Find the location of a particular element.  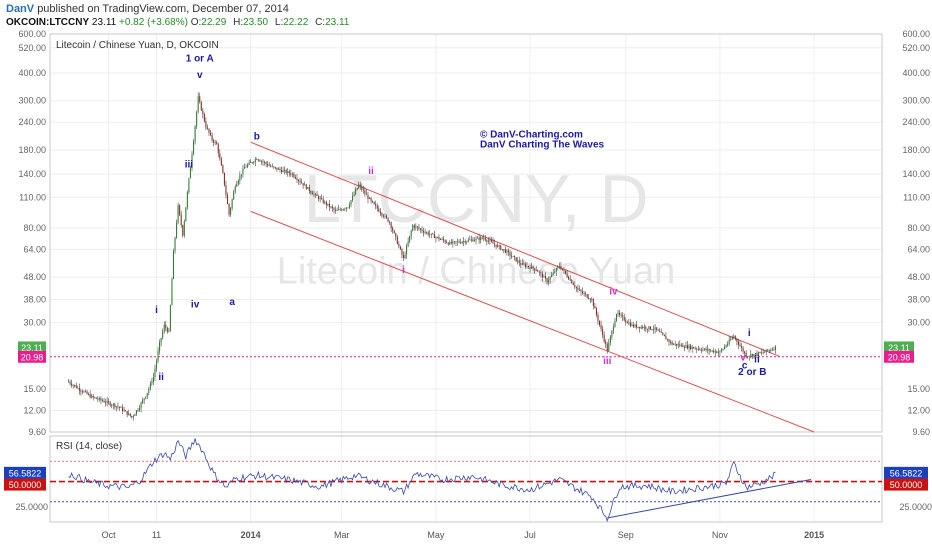

price-axis-label-left: 400.00 is located at coordinates (32, 73).